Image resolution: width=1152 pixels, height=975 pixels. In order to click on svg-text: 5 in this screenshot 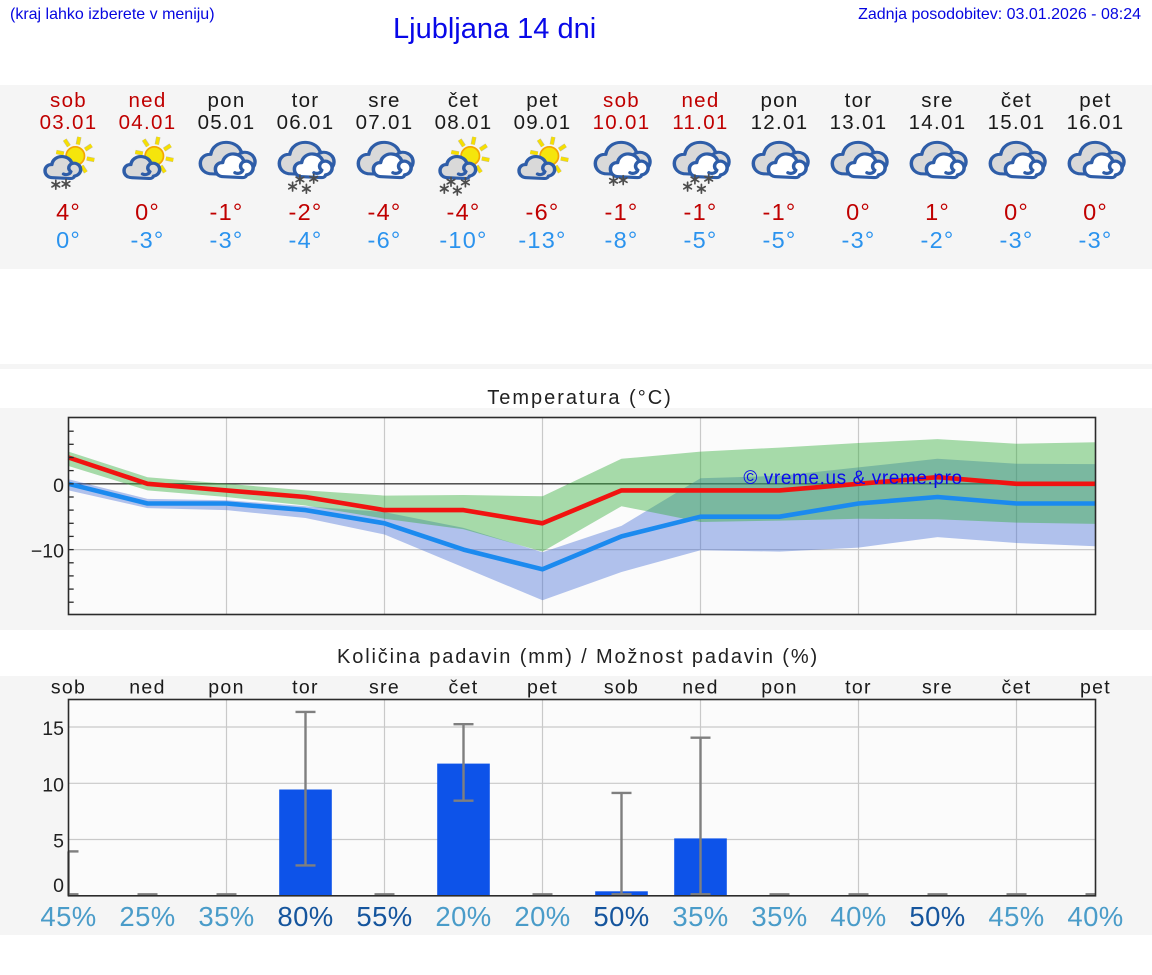, I will do `click(58, 842)`.